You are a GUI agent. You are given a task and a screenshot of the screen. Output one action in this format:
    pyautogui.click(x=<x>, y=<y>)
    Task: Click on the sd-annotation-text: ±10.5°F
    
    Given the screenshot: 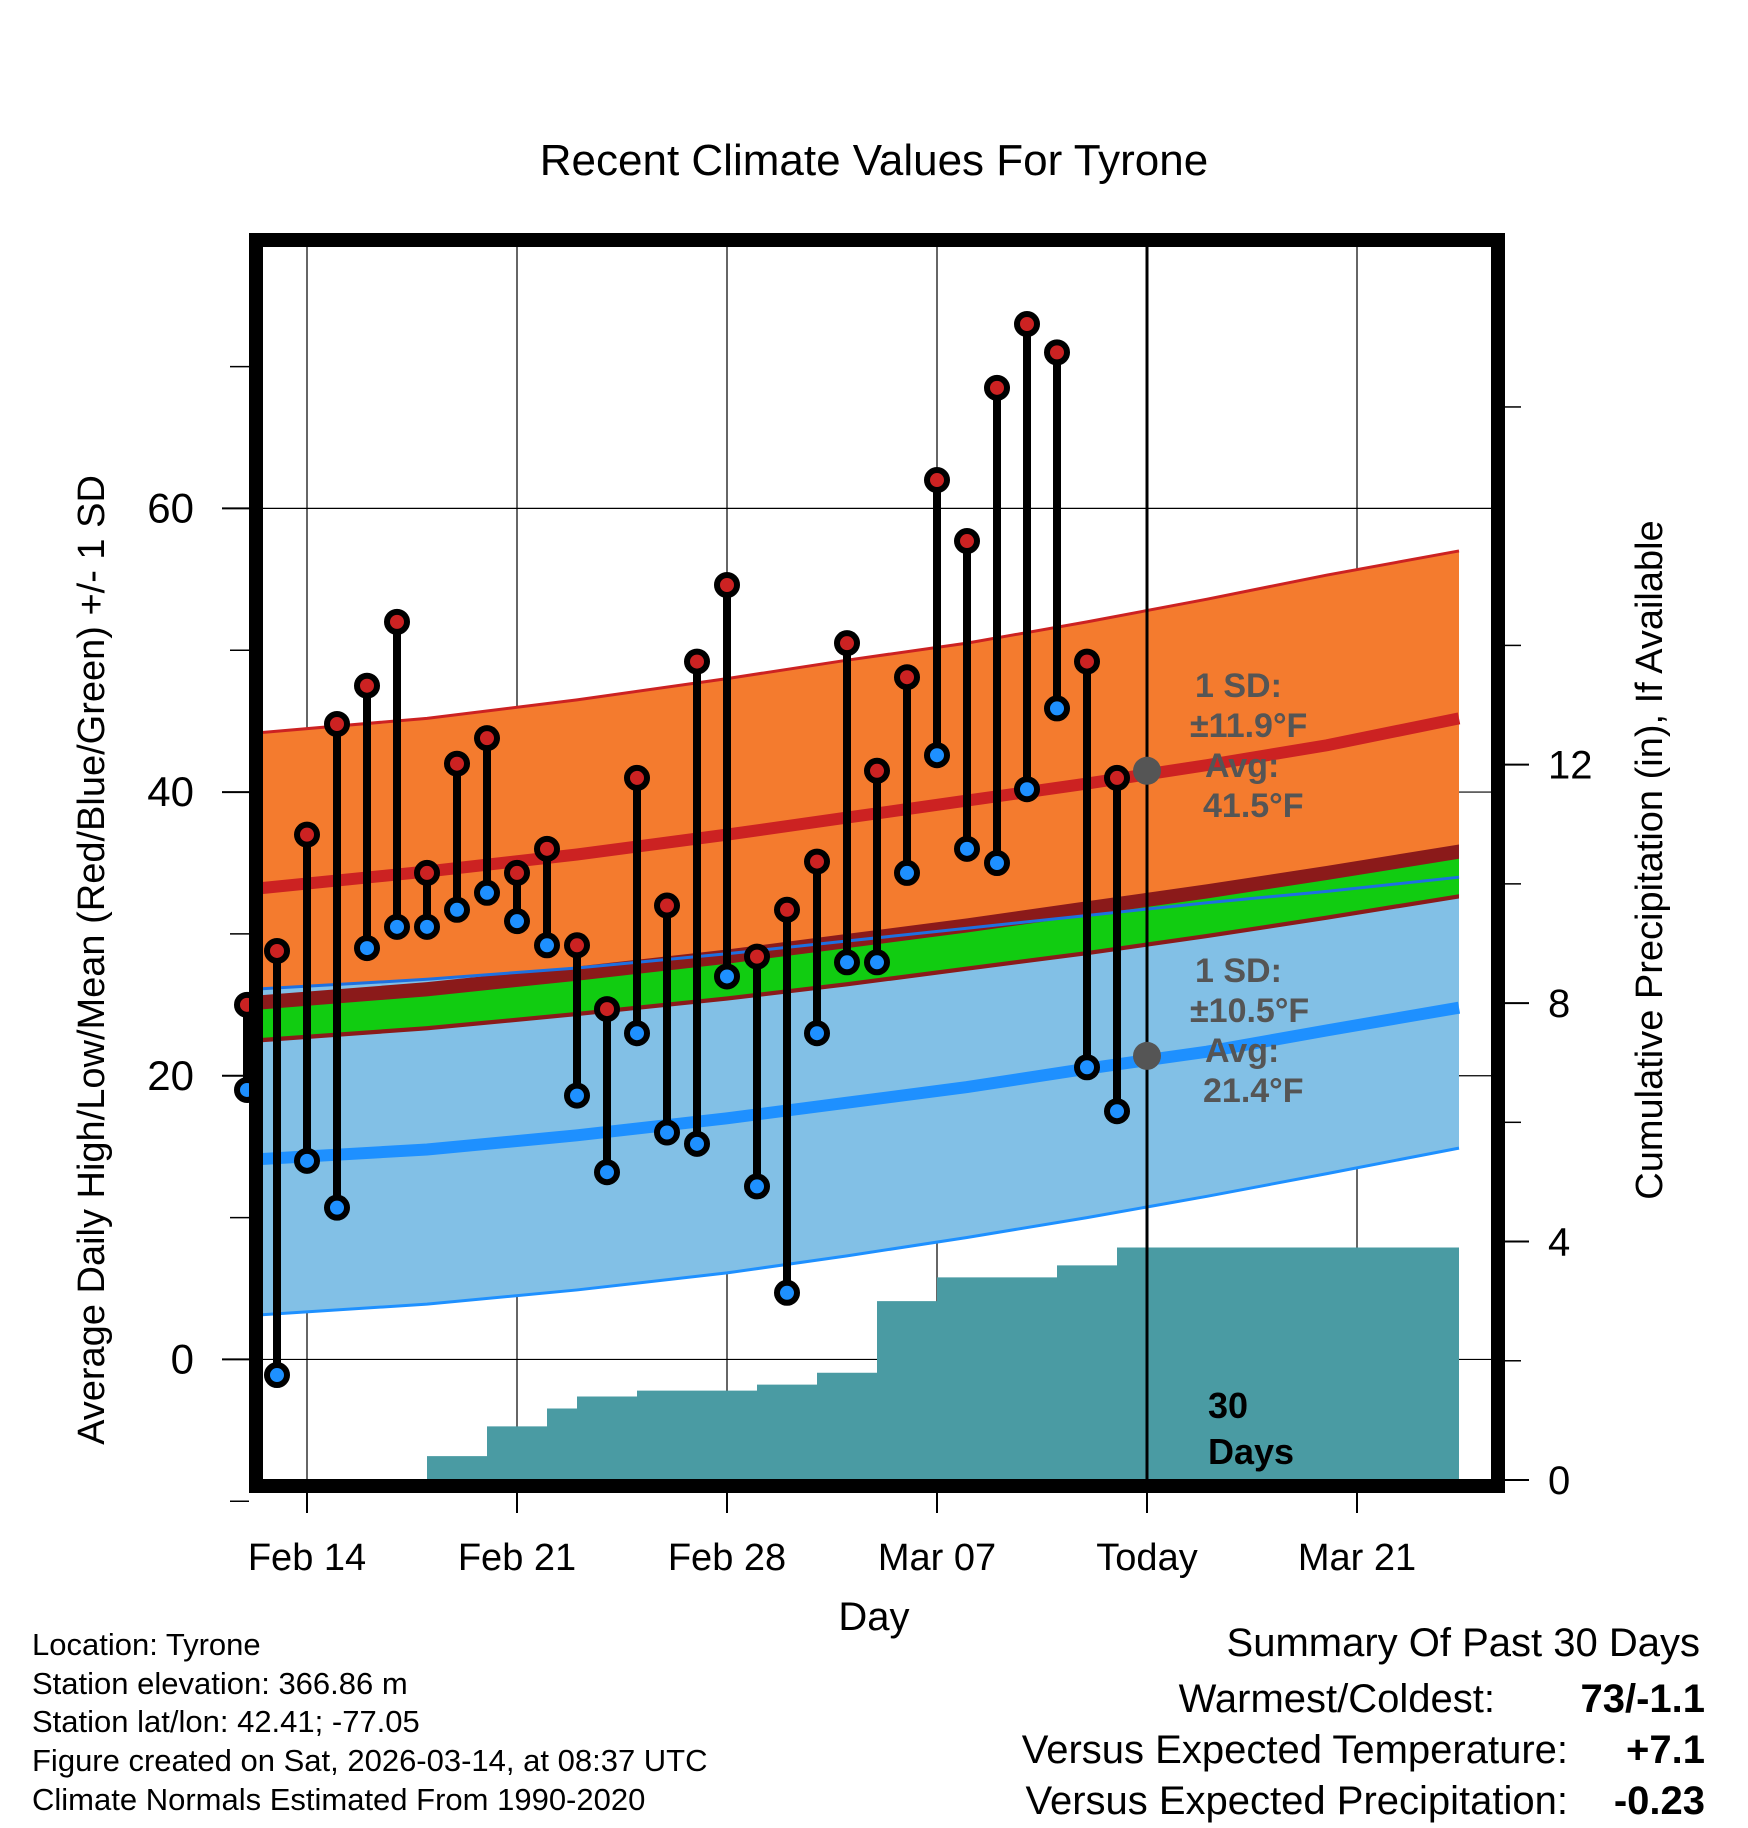 What is the action you would take?
    pyautogui.click(x=1249, y=1011)
    